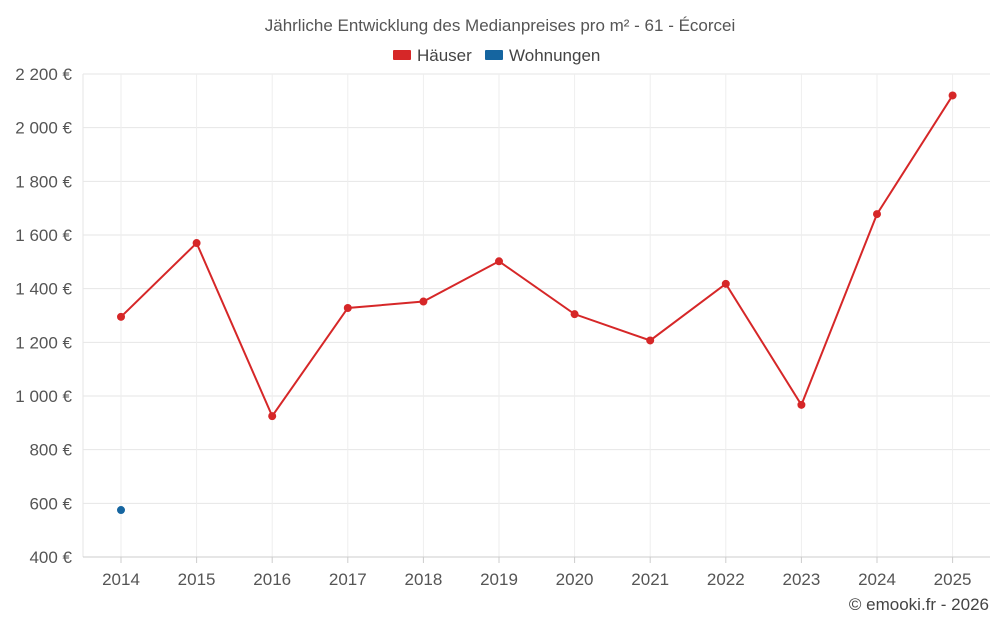  Describe the element at coordinates (726, 579) in the screenshot. I see `x-tick-label: 2022` at that location.